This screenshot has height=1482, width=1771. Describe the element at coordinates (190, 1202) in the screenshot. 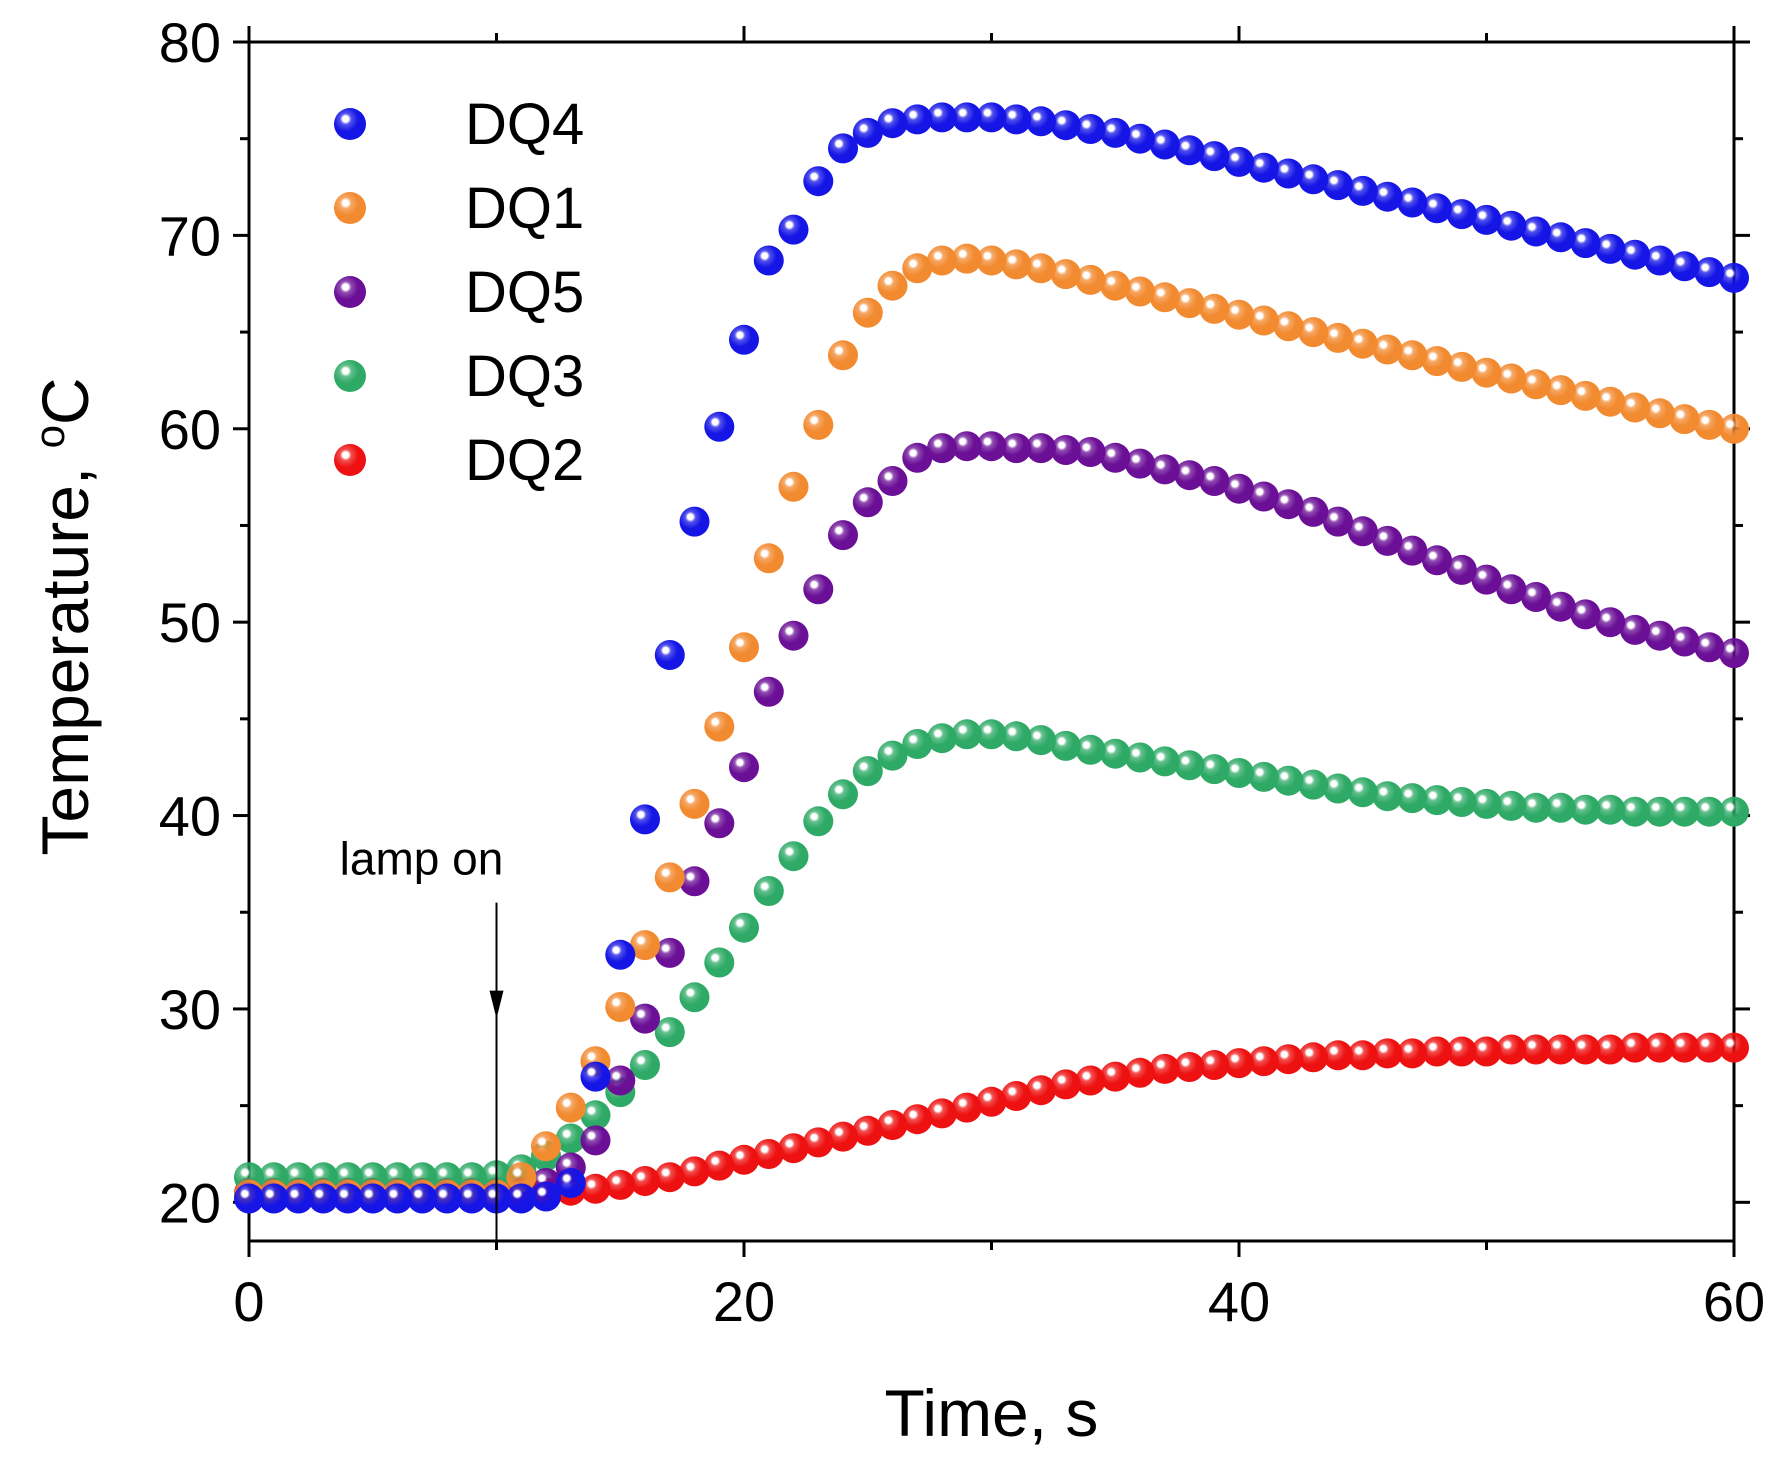

I see `y-tick-label: 20` at that location.